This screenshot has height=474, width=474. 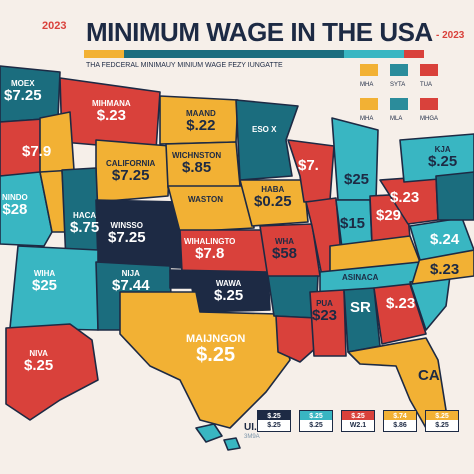 I want to click on label-co: WINSSO $7.25, so click(x=127, y=233).